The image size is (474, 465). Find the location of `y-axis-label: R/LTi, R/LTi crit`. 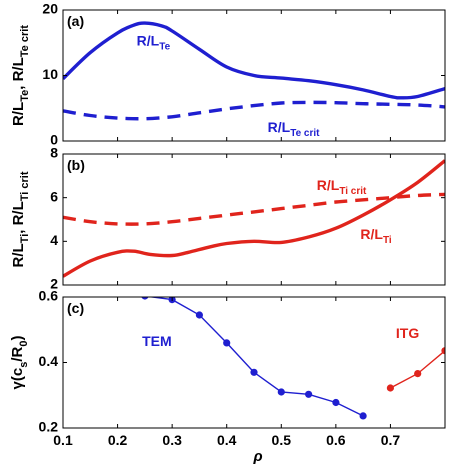

y-axis-label: R/LTi, R/LTi crit is located at coordinates (20, 219).